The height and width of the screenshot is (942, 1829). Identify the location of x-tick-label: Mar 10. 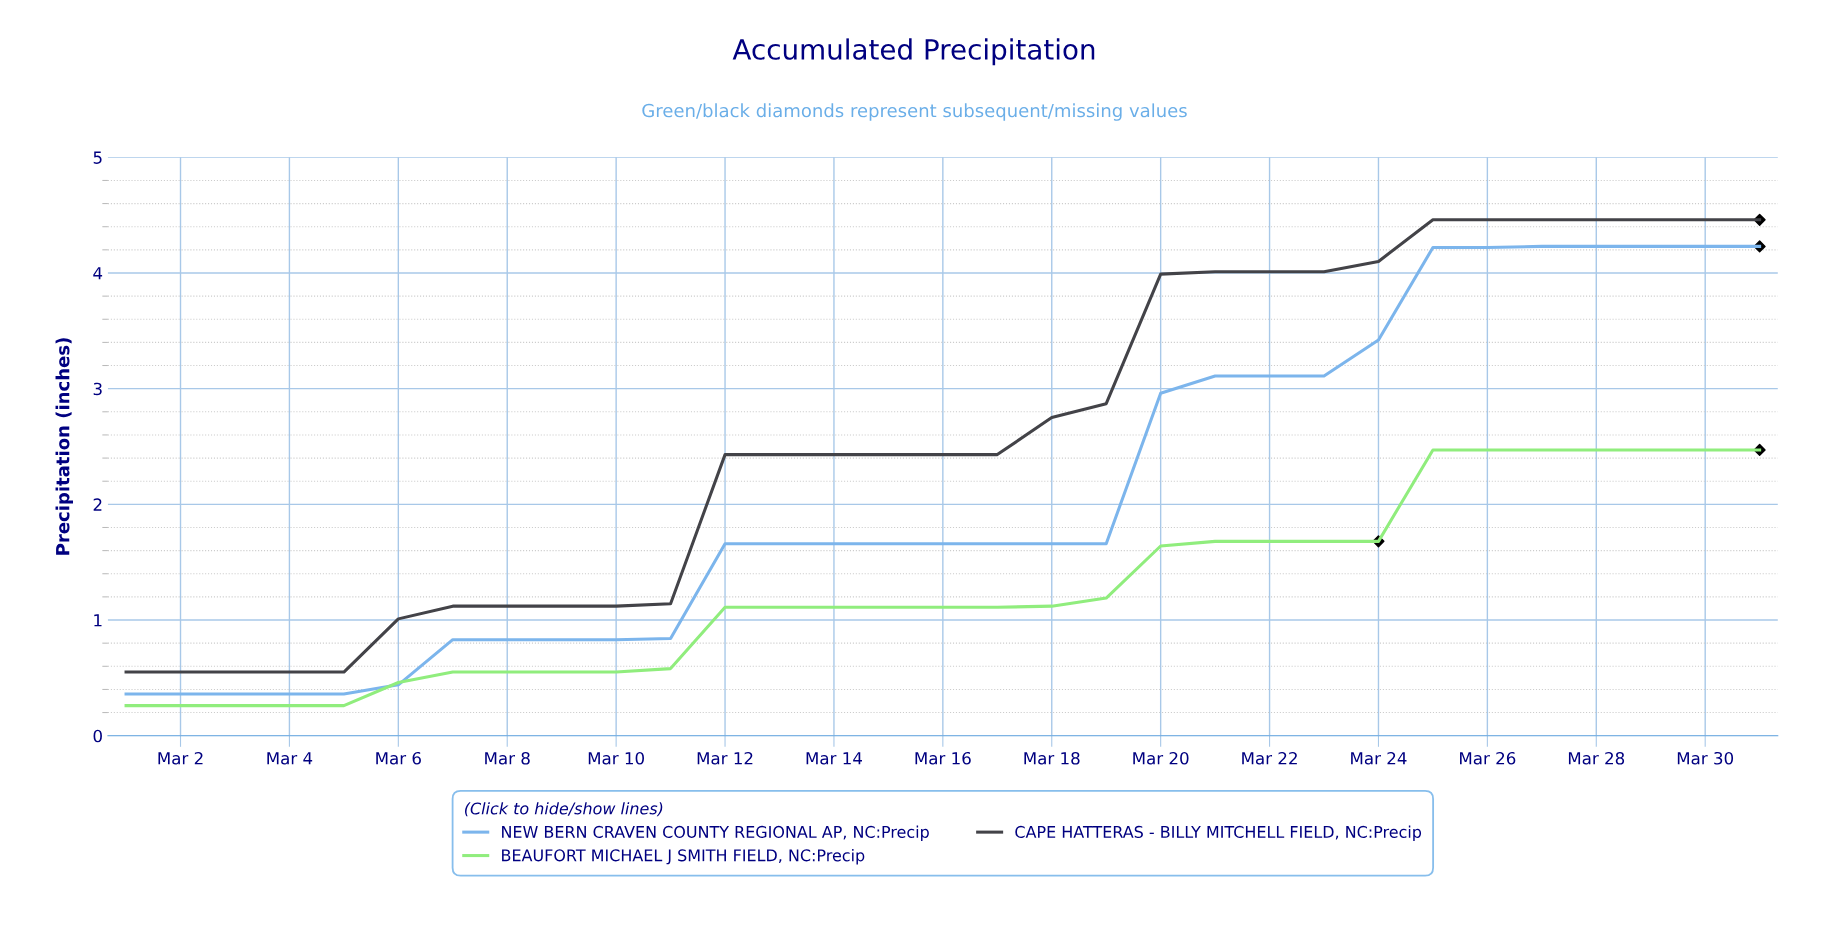
(616, 758).